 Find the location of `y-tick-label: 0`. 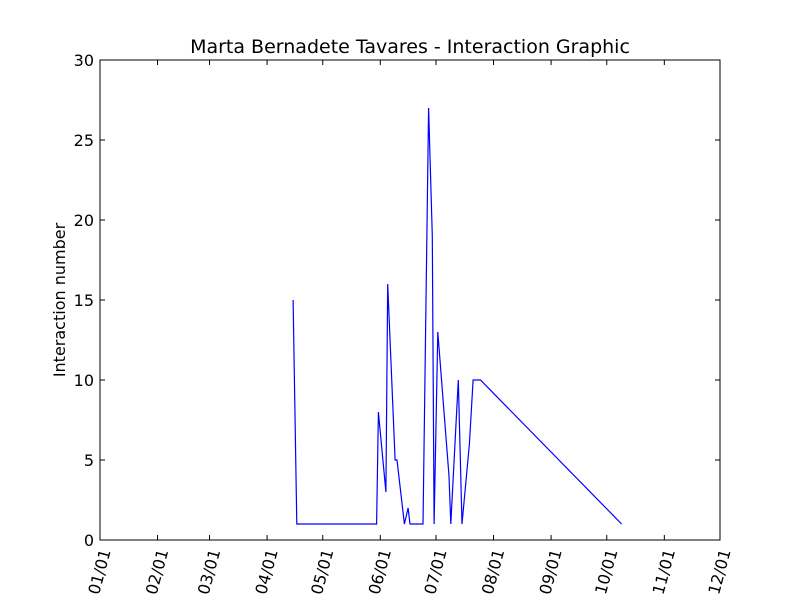

y-tick-label: 0 is located at coordinates (89, 540).